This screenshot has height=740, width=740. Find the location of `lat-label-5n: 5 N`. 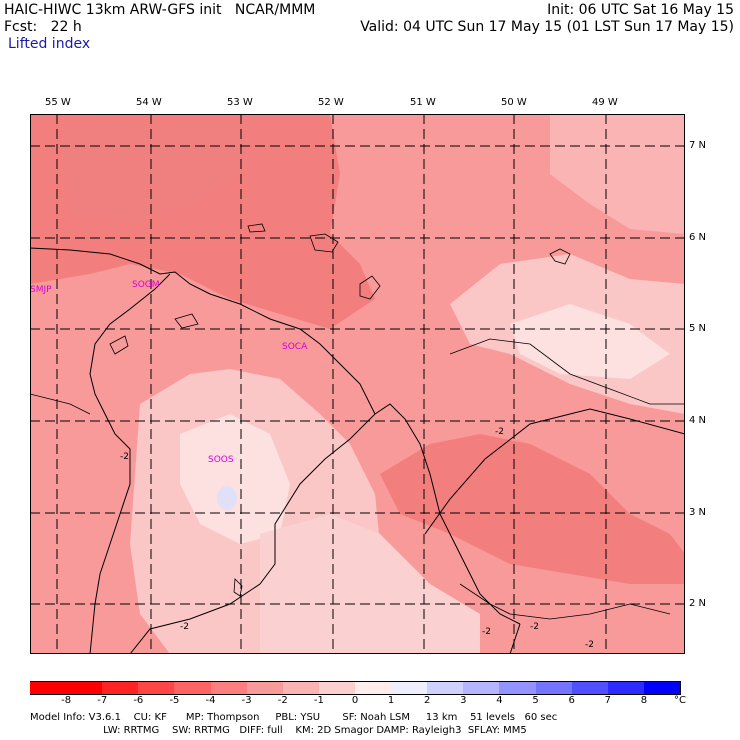

lat-label-5n: 5 N is located at coordinates (698, 328).